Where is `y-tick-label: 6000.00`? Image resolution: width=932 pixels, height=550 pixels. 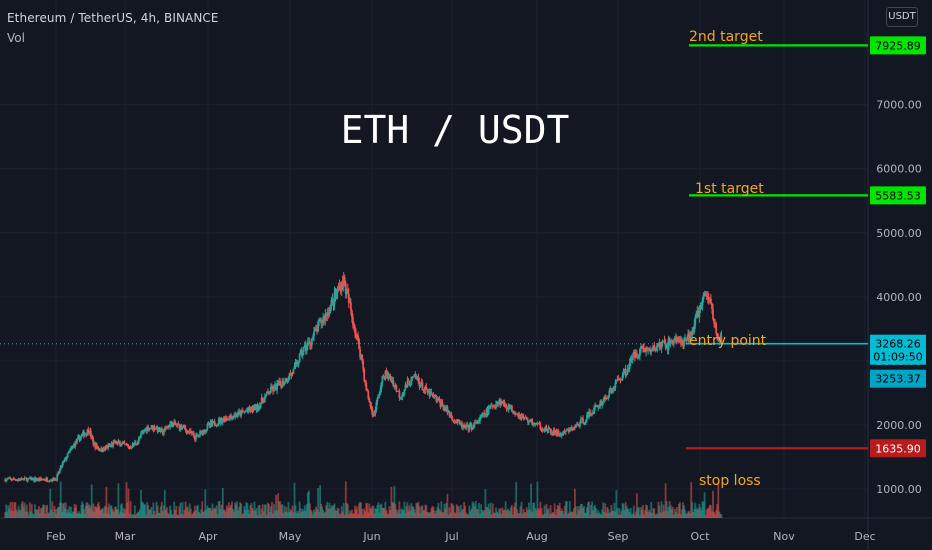 y-tick-label: 6000.00 is located at coordinates (899, 169).